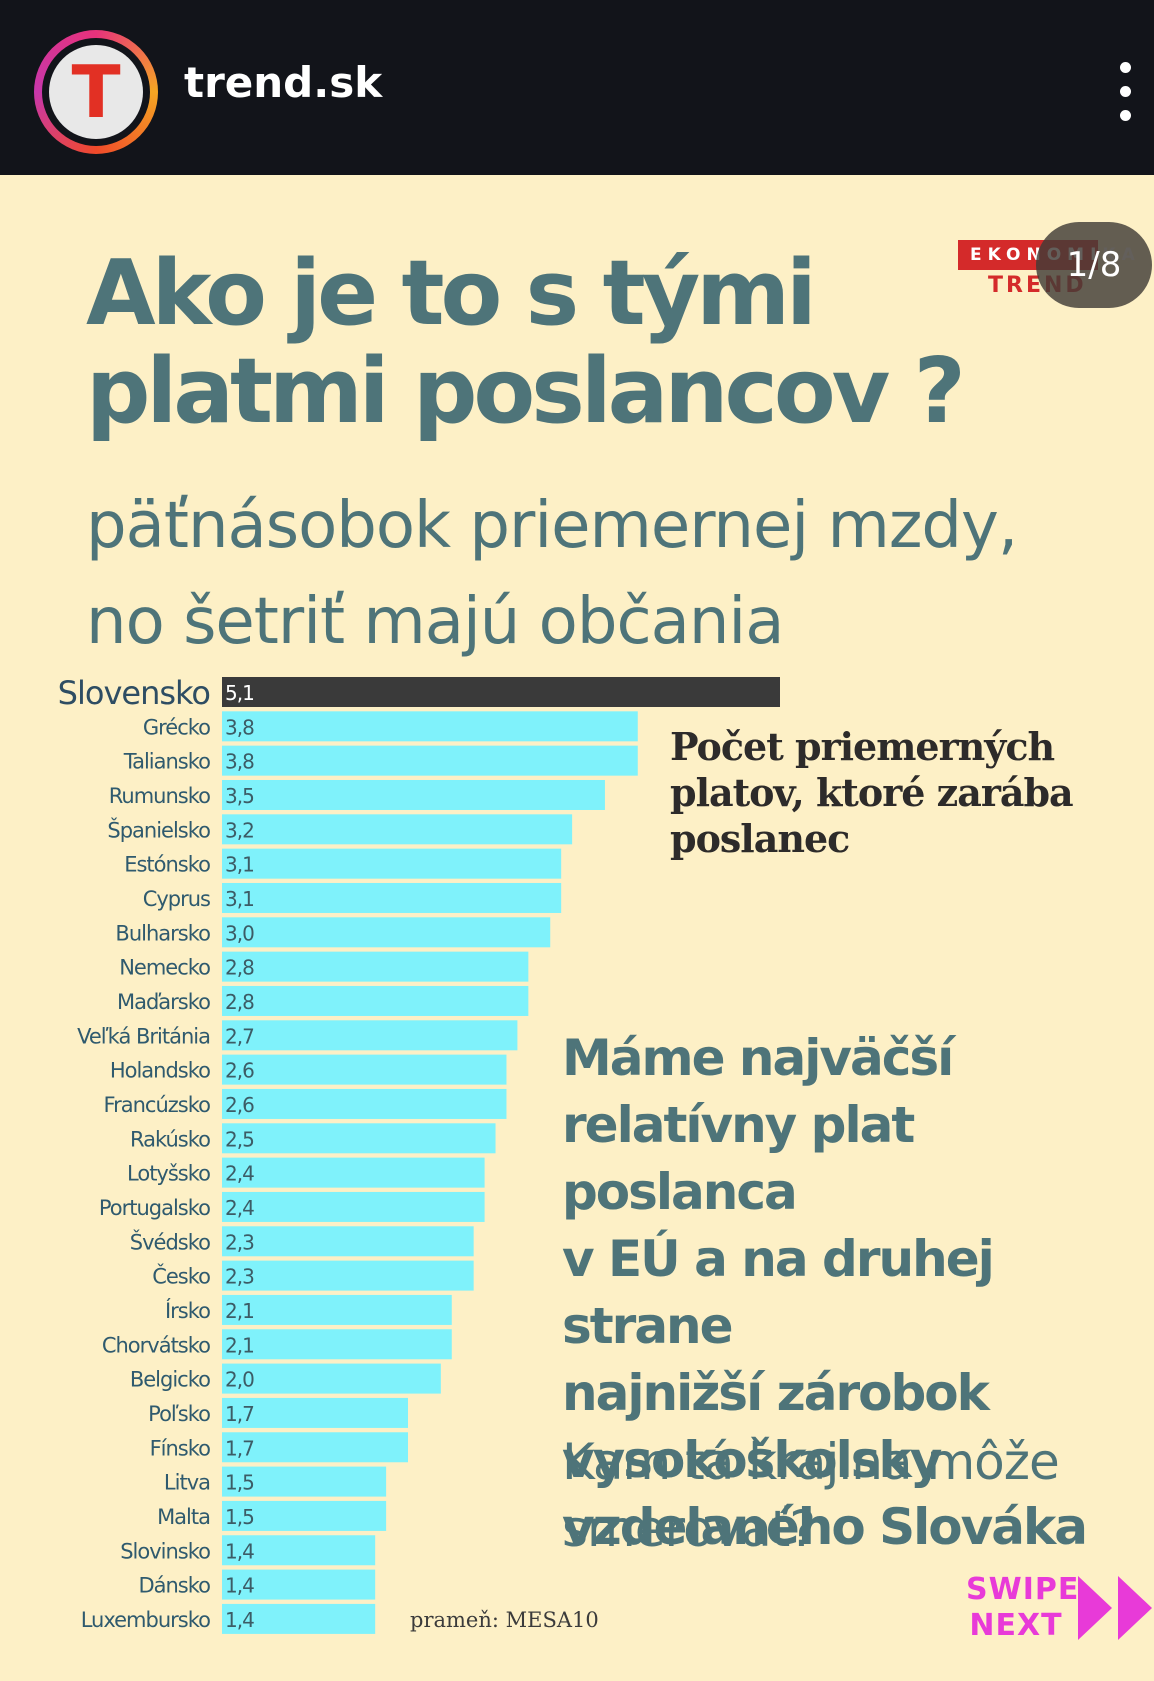 This screenshot has height=1681, width=1154. I want to click on value-label-21: 1,7, so click(239, 1414).